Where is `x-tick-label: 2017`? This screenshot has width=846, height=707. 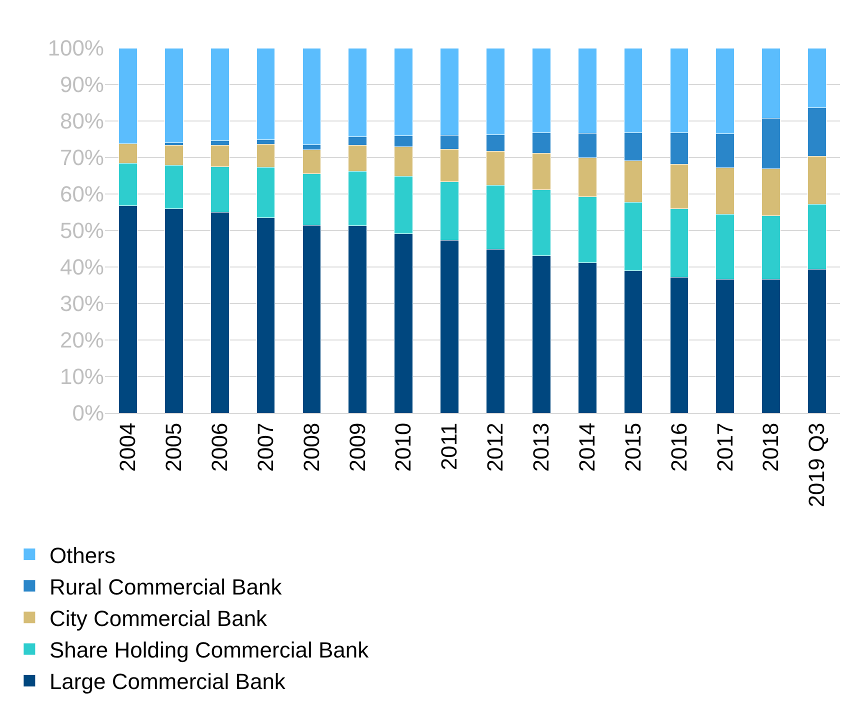
x-tick-label: 2017 is located at coordinates (725, 447).